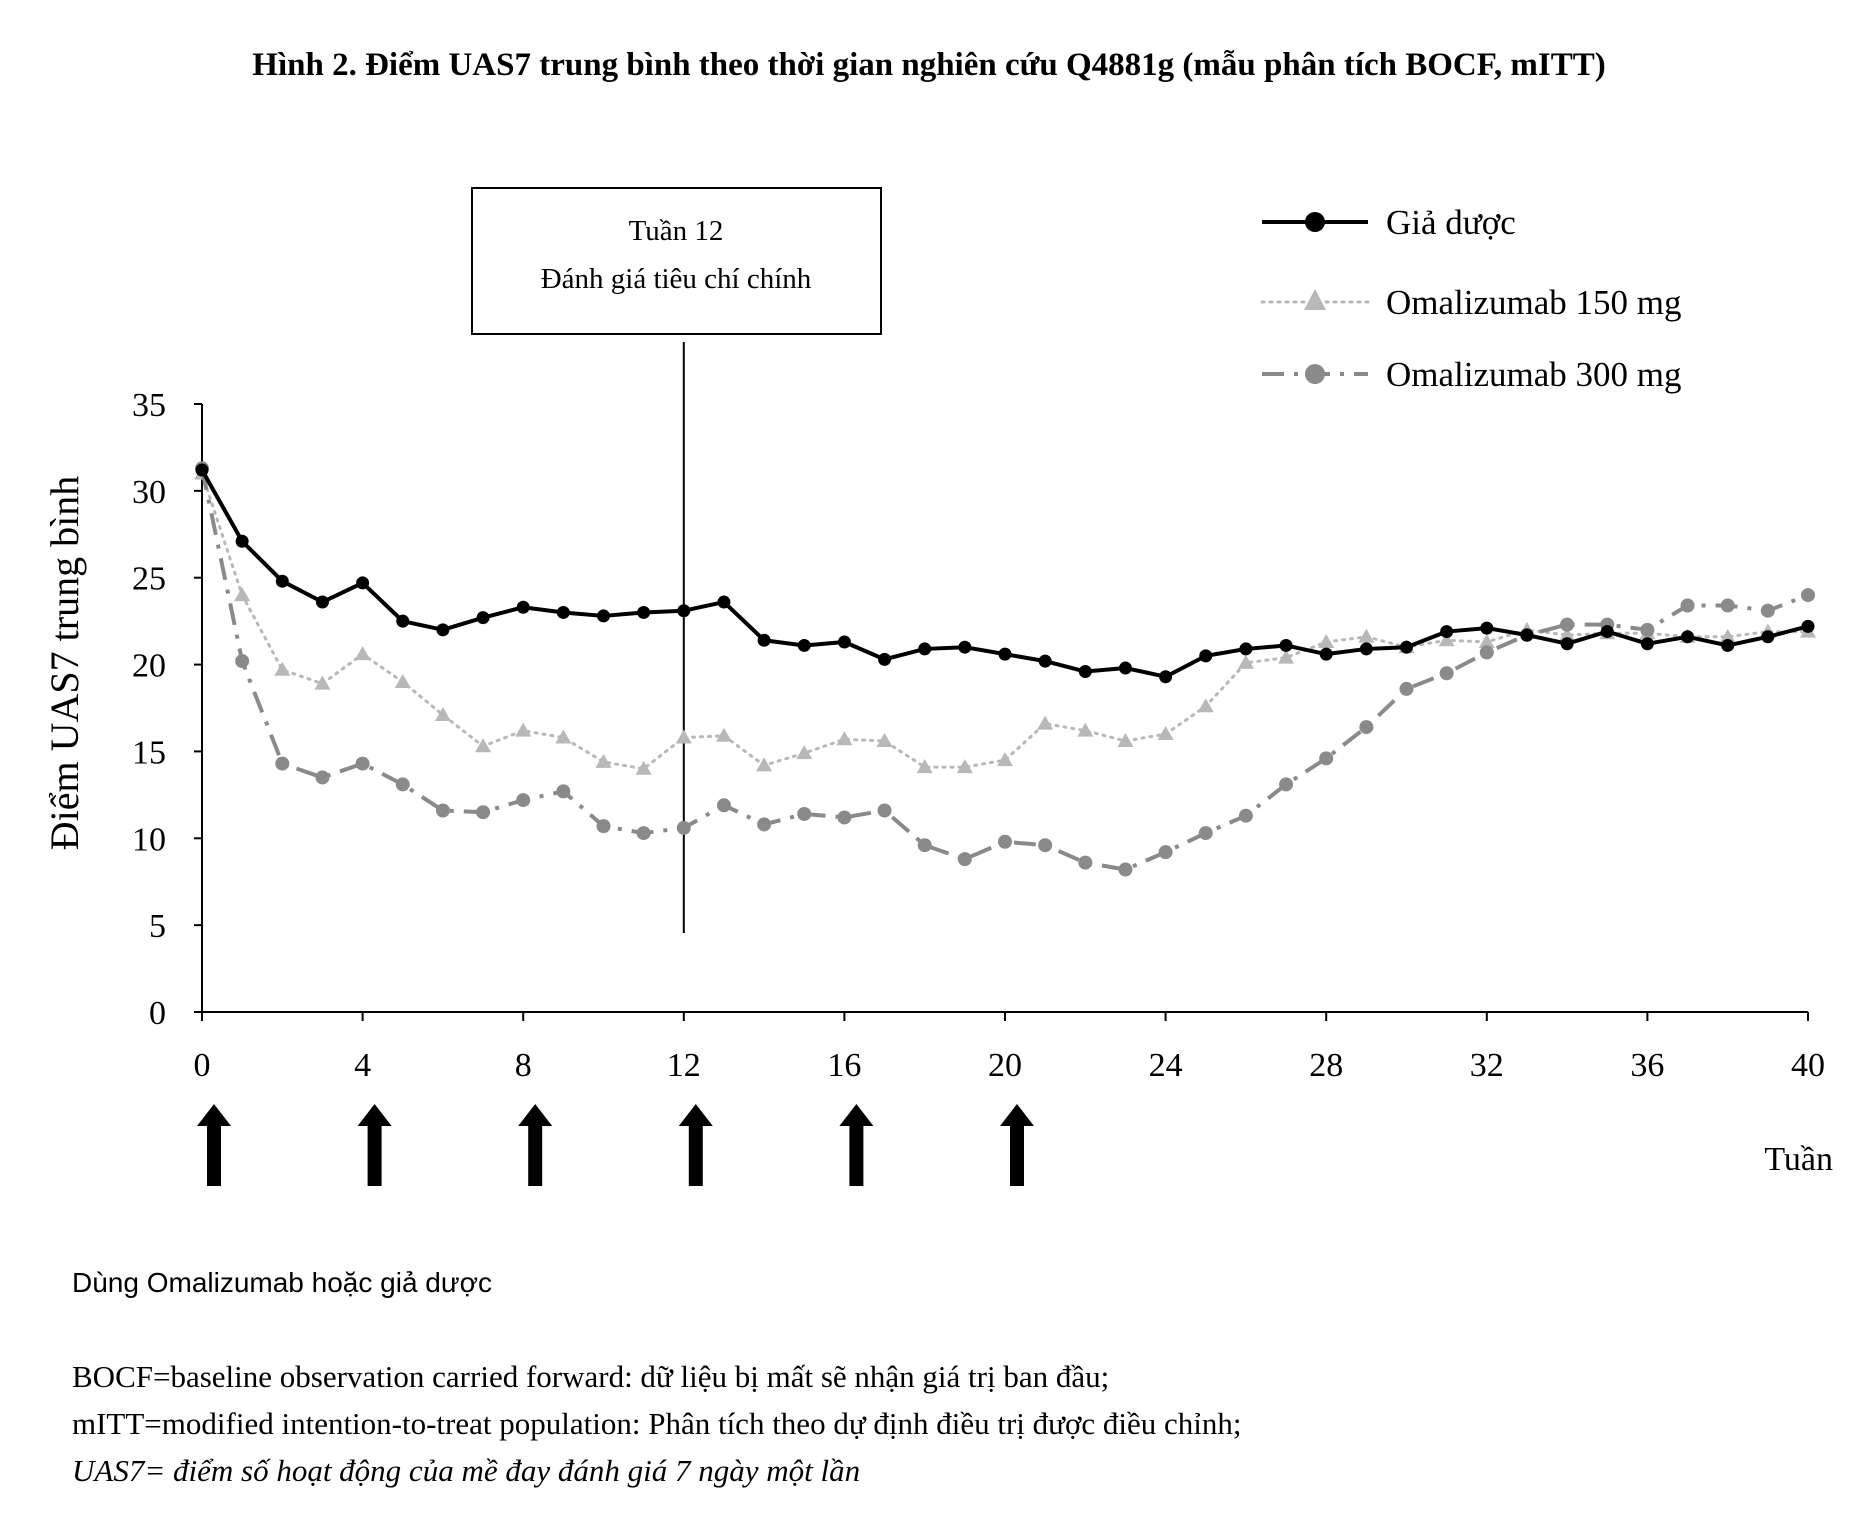 The width and height of the screenshot is (1869, 1526). I want to click on series-placebo, so click(1005, 573).